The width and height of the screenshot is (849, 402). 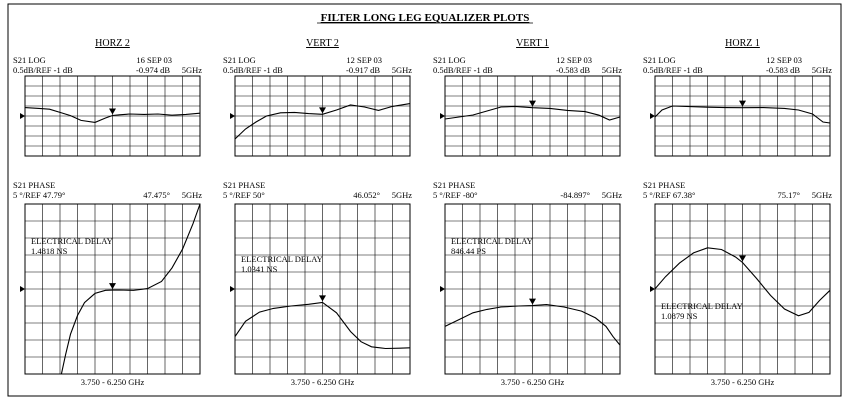 What do you see at coordinates (49, 251) in the screenshot?
I see `electrical-delay-value: 1.4818 NS` at bounding box center [49, 251].